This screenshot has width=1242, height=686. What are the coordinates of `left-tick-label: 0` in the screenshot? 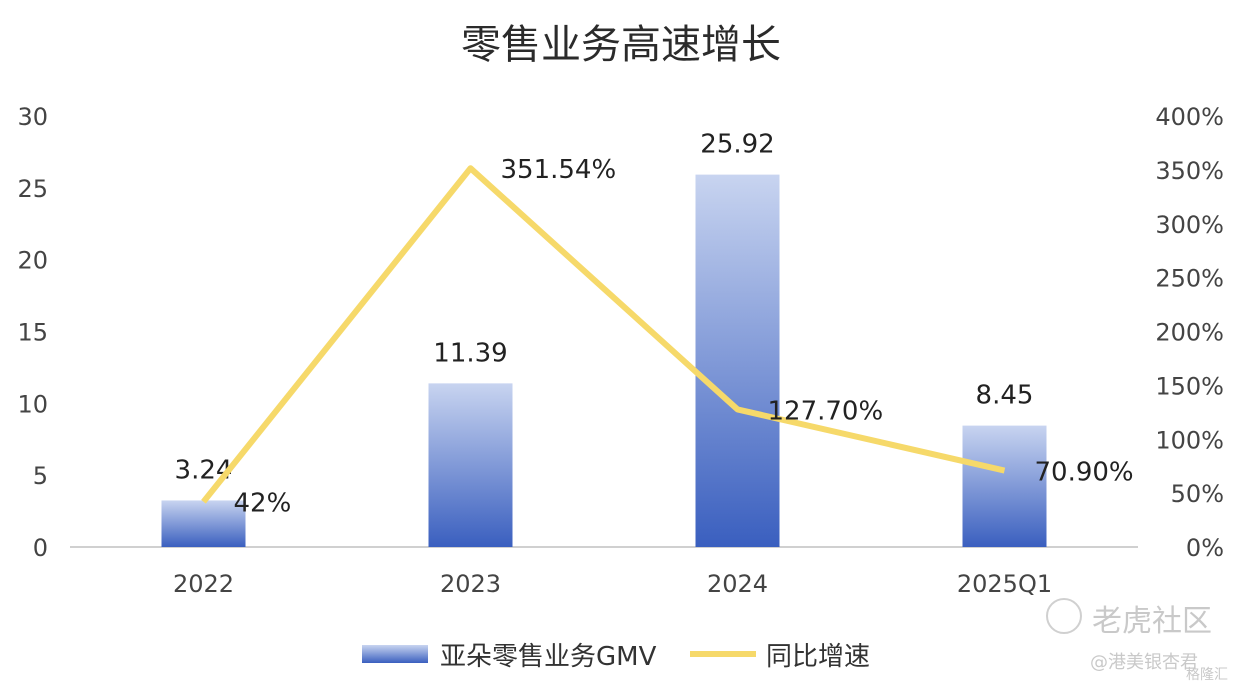 It's located at (40, 548).